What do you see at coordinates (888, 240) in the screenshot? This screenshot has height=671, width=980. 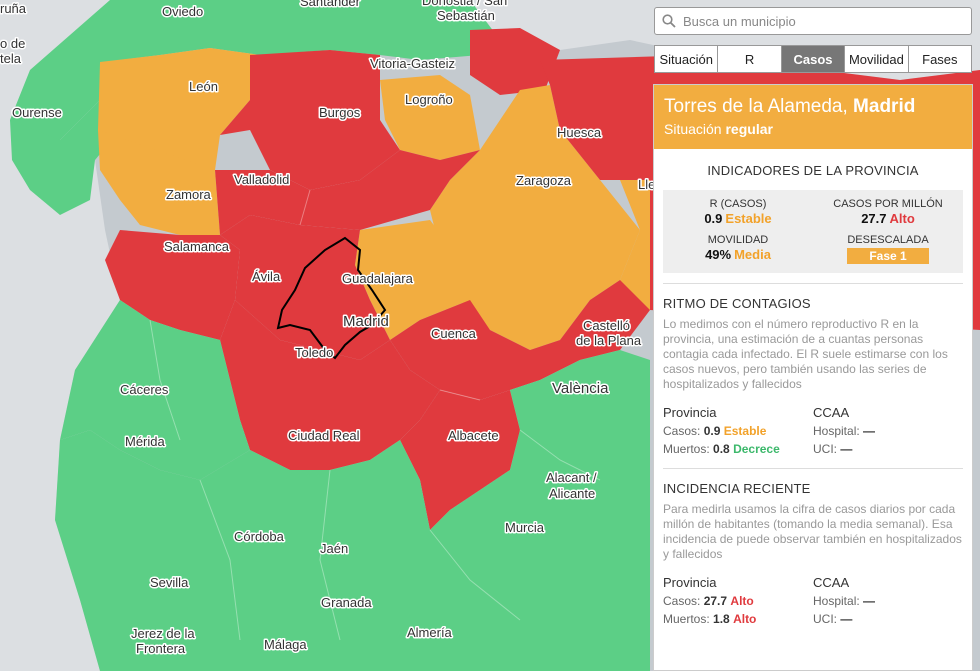 I see `indicator-label: DESESCALADA` at bounding box center [888, 240].